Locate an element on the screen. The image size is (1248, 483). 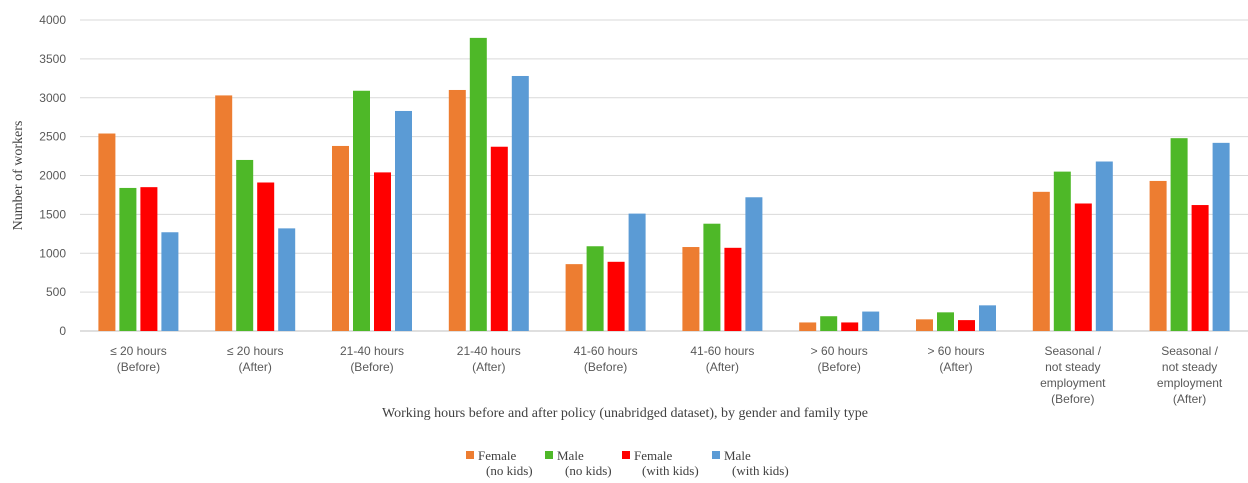
x-tick-label: ≤ 20 hours (Before) is located at coordinates (138, 359).